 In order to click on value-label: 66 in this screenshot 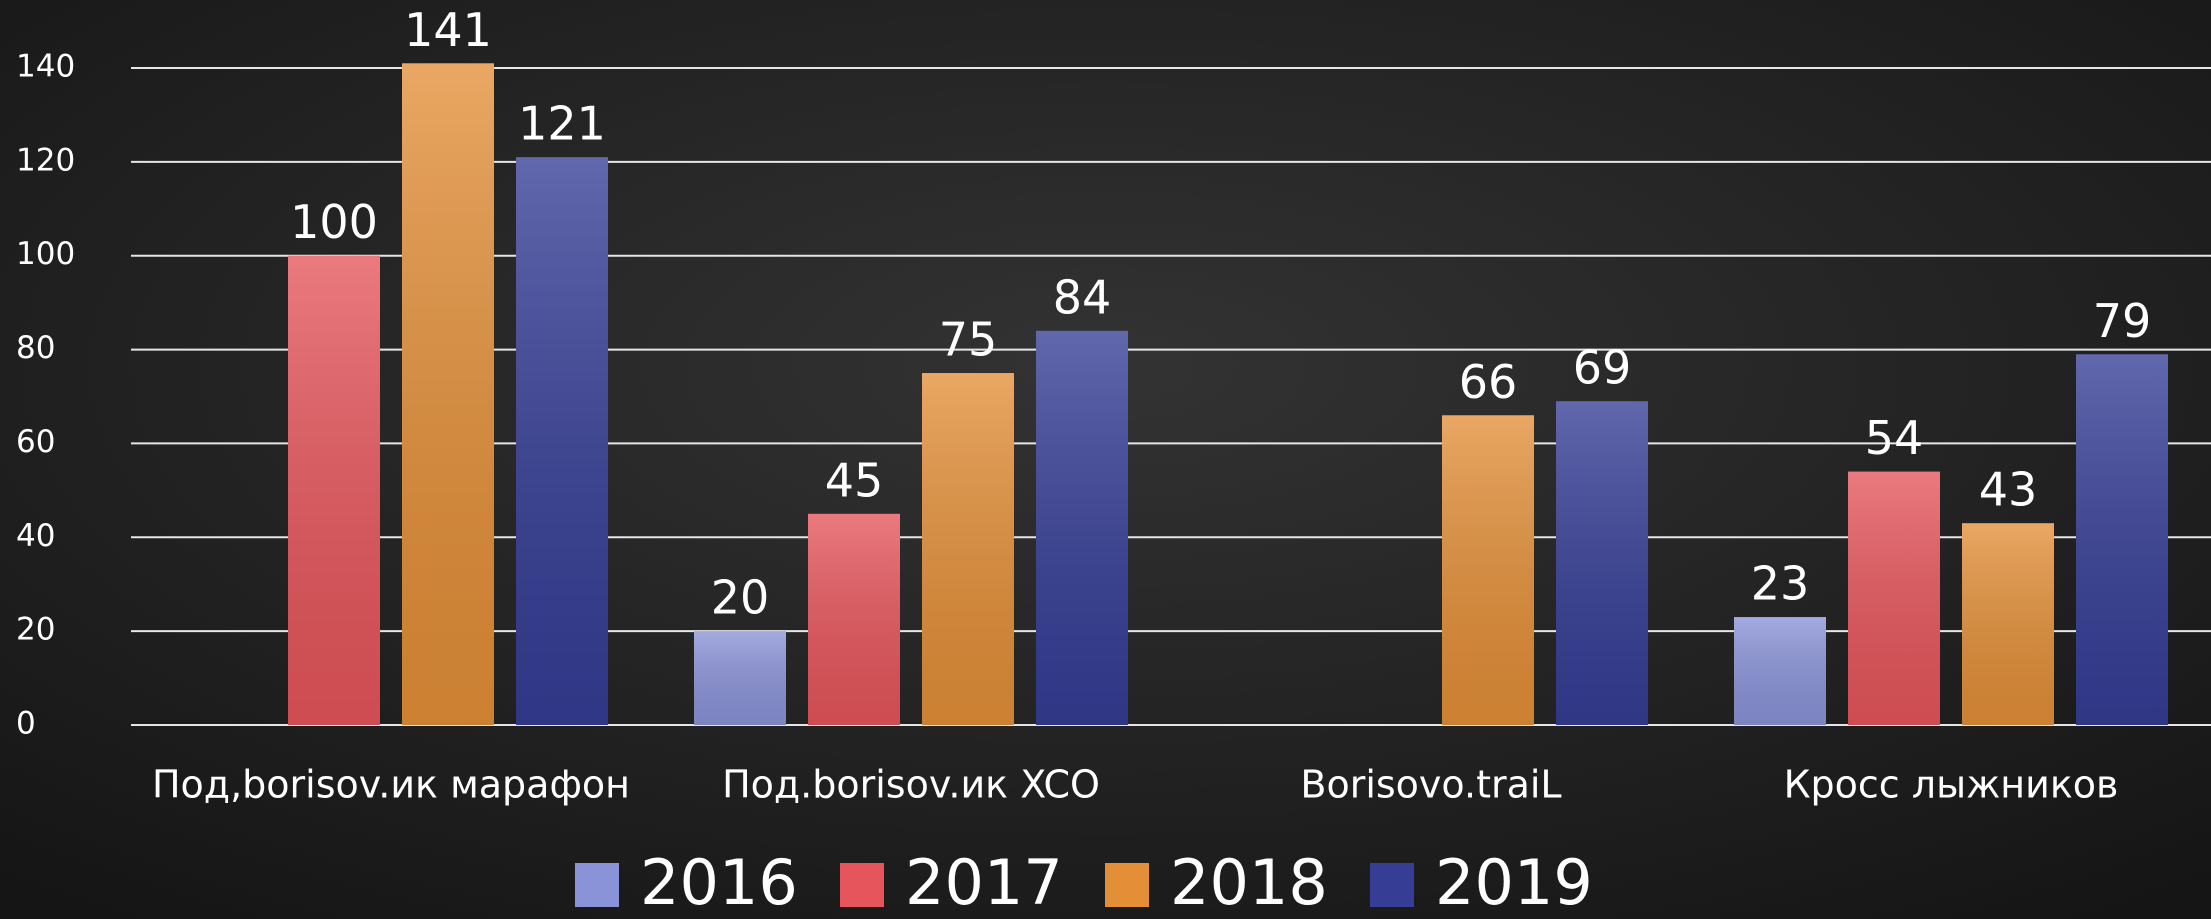, I will do `click(1488, 382)`.